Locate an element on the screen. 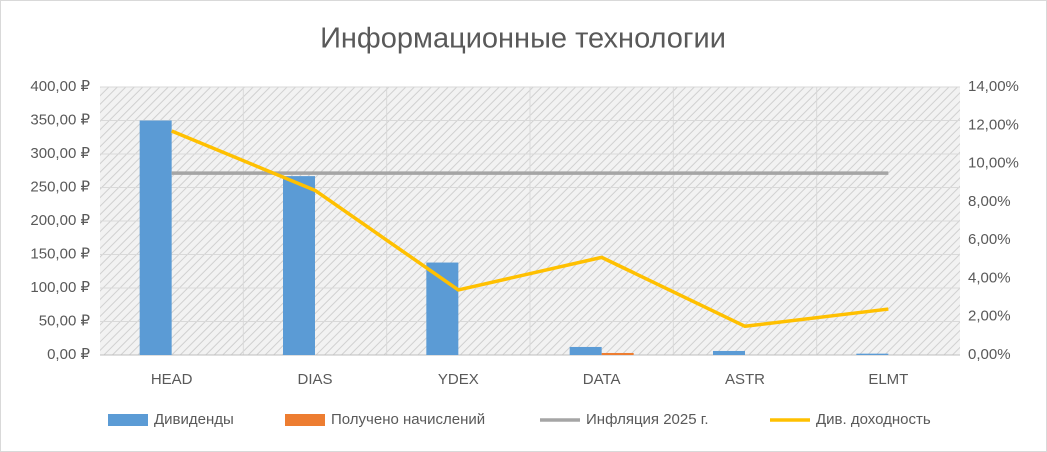 The height and width of the screenshot is (452, 1047). legend-label: Получено начислений is located at coordinates (408, 419).